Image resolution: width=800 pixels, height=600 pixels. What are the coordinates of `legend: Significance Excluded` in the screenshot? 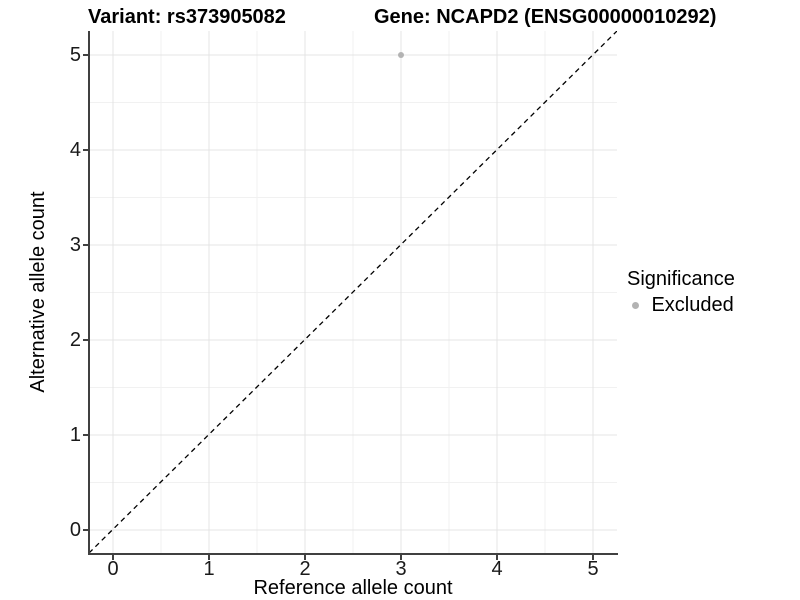 It's located at (681, 292).